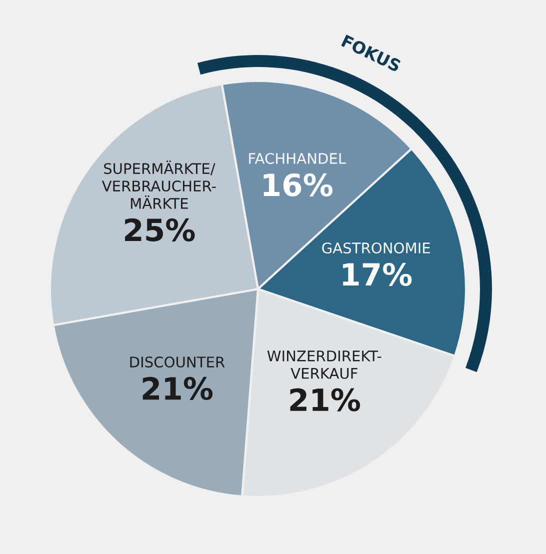 This screenshot has height=554, width=546. I want to click on slice-label: WINZERDIREKT- VERKAUF, so click(324, 364).